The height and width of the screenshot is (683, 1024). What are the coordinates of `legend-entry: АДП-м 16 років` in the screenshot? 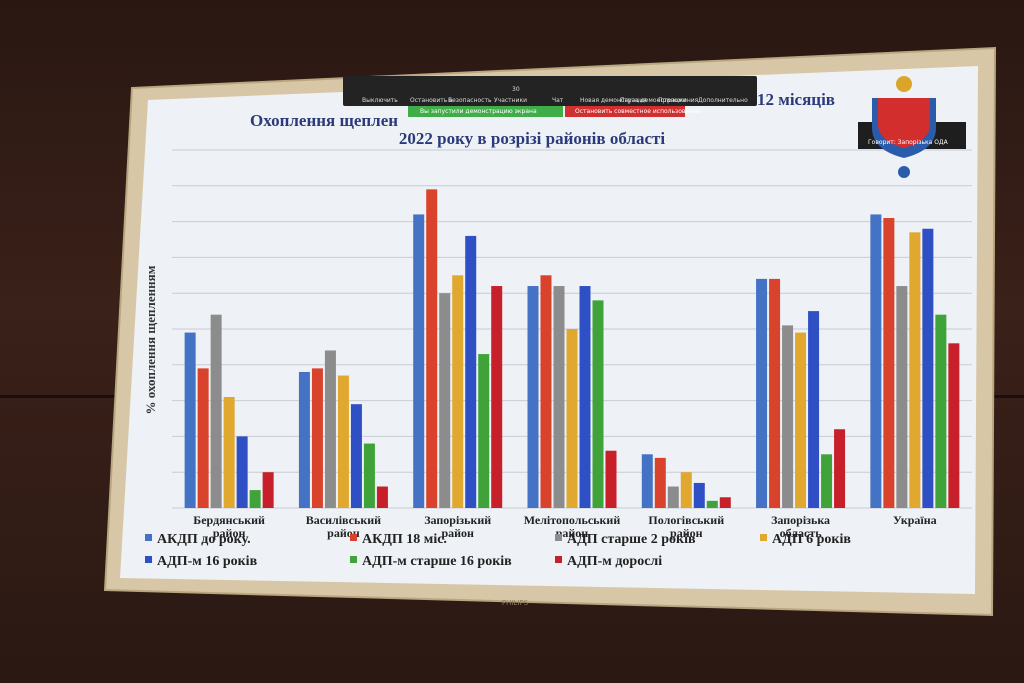 It's located at (201, 562).